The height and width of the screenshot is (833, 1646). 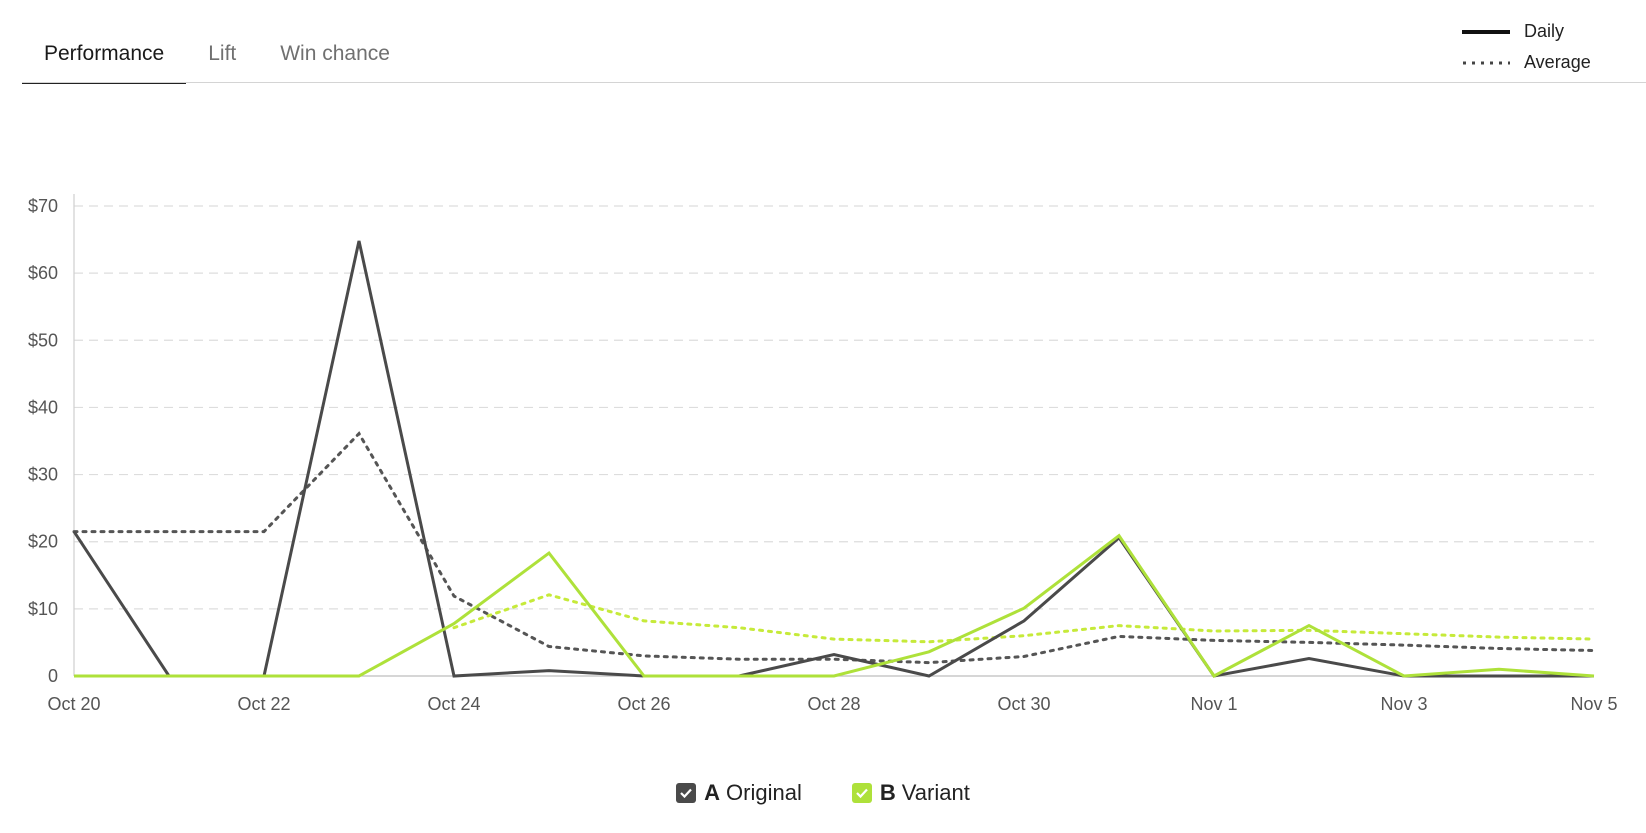 I want to click on x-tick-label: Oct 28, so click(x=833, y=704).